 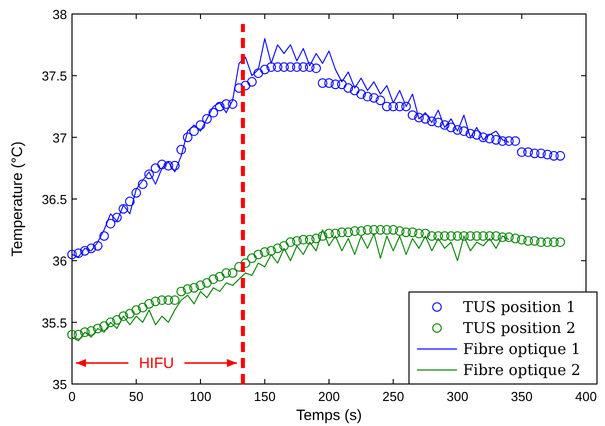 What do you see at coordinates (586, 396) in the screenshot?
I see `x-tick-label: 400` at bounding box center [586, 396].